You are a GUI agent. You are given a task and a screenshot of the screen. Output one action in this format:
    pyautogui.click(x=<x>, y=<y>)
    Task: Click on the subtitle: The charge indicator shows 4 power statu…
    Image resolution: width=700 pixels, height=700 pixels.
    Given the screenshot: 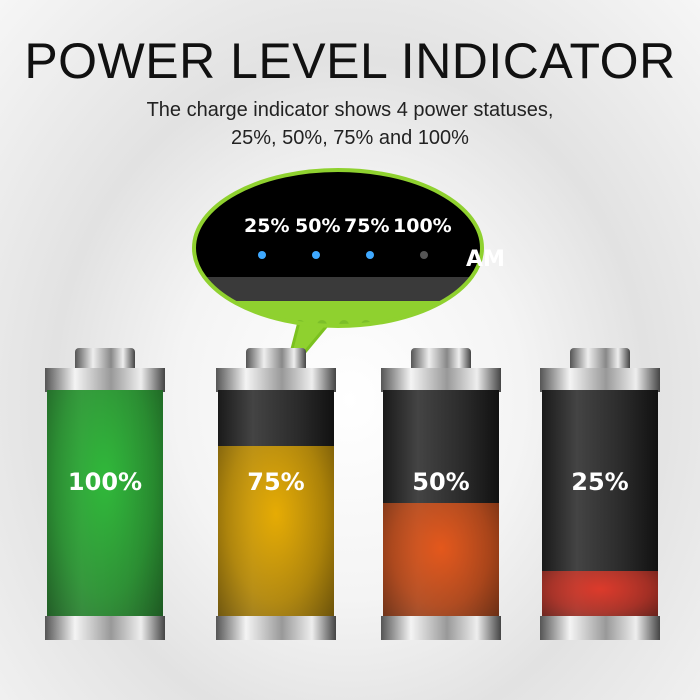 What is the action you would take?
    pyautogui.click(x=350, y=124)
    